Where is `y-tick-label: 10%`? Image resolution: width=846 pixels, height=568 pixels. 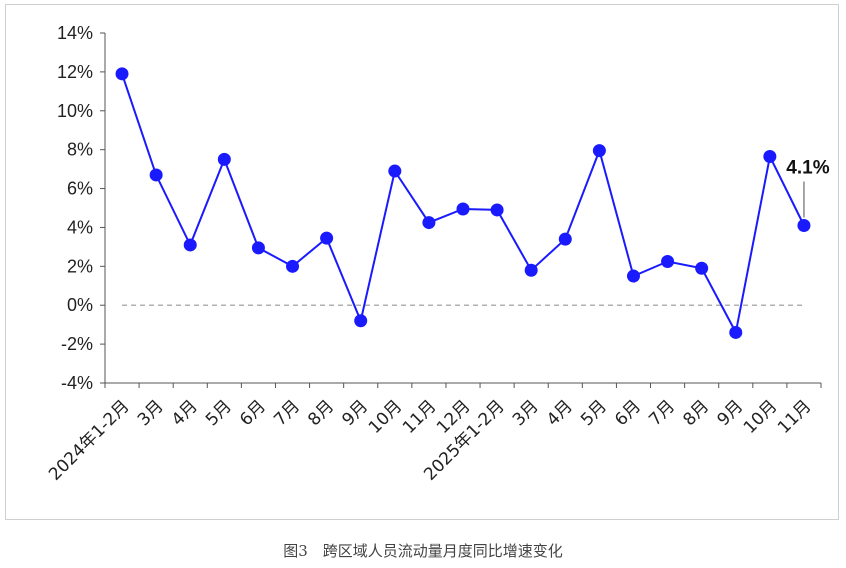 y-tick-label: 10% is located at coordinates (75, 111).